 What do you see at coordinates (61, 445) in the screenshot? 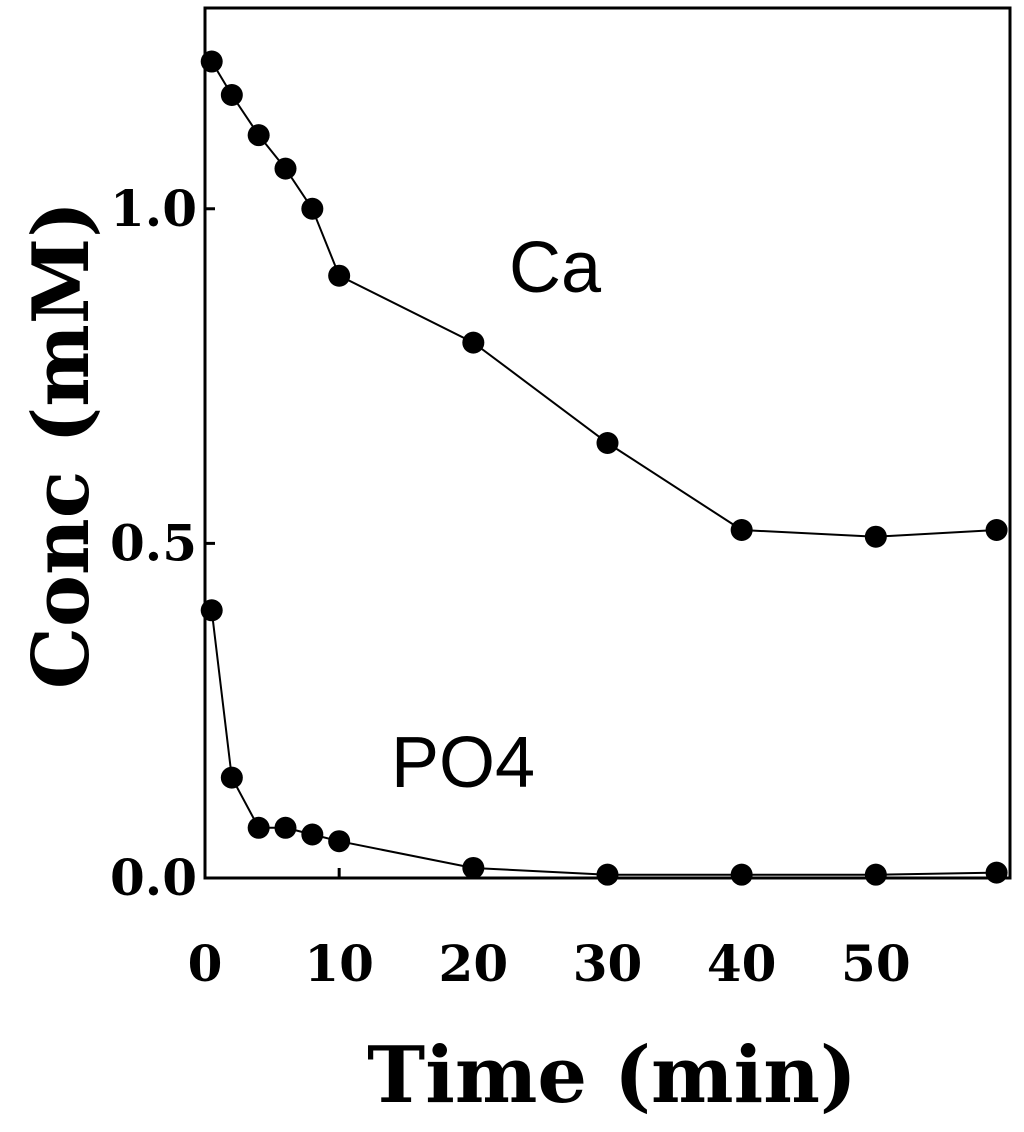
I see `y-axis-title: Conc (mM)` at bounding box center [61, 445].